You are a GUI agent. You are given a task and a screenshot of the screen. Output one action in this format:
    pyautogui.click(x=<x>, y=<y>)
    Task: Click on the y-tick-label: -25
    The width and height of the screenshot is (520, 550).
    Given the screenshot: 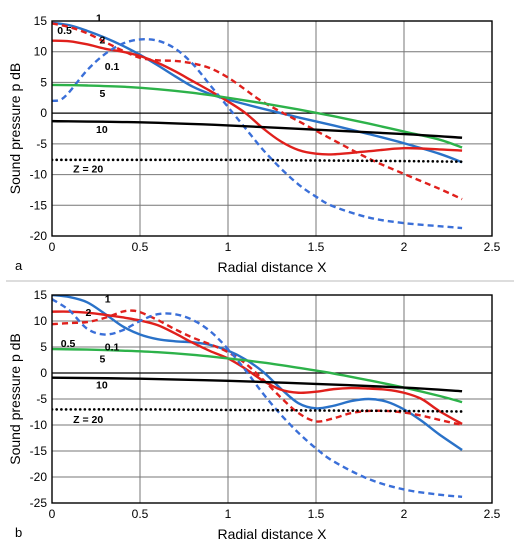 What is the action you would take?
    pyautogui.click(x=39, y=503)
    